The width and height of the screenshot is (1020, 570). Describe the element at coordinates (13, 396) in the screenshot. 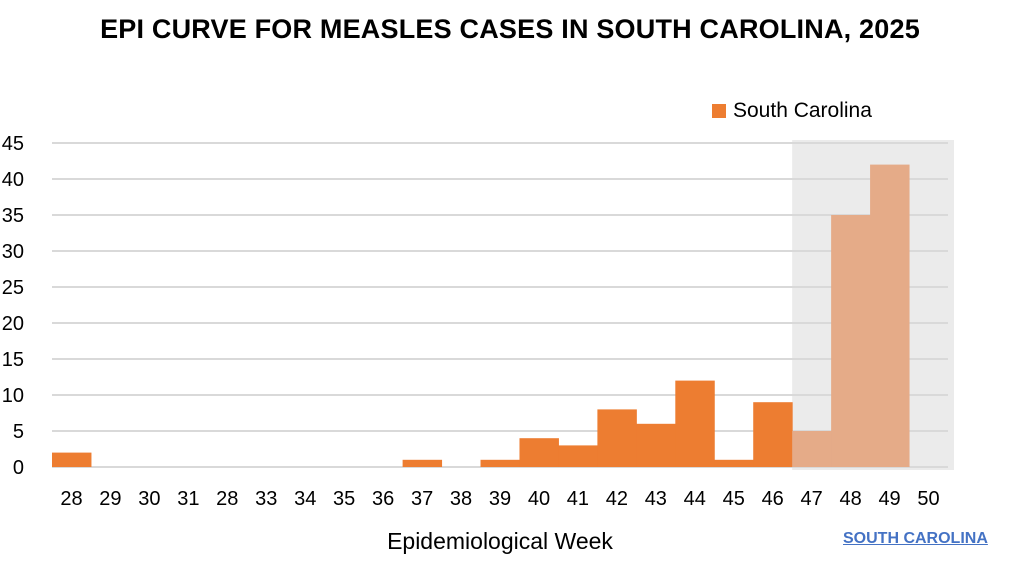

I see `y-tick-label: 10` at that location.